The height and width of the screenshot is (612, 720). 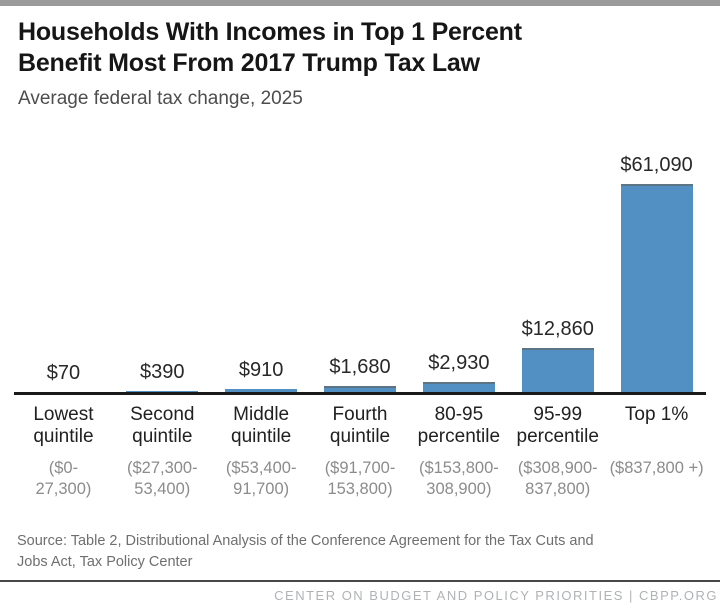 What do you see at coordinates (162, 391) in the screenshot?
I see `bar-second-quintile` at bounding box center [162, 391].